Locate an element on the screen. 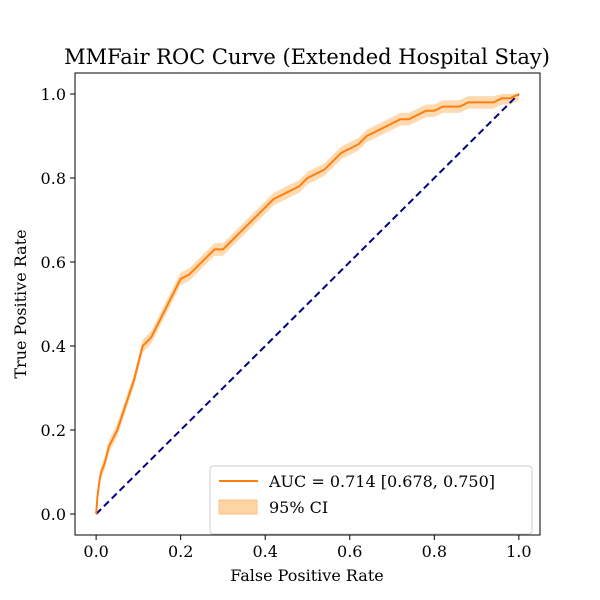  legend-curve-label: AUC = 0.714 [0.678, 0.750] is located at coordinates (381, 481).